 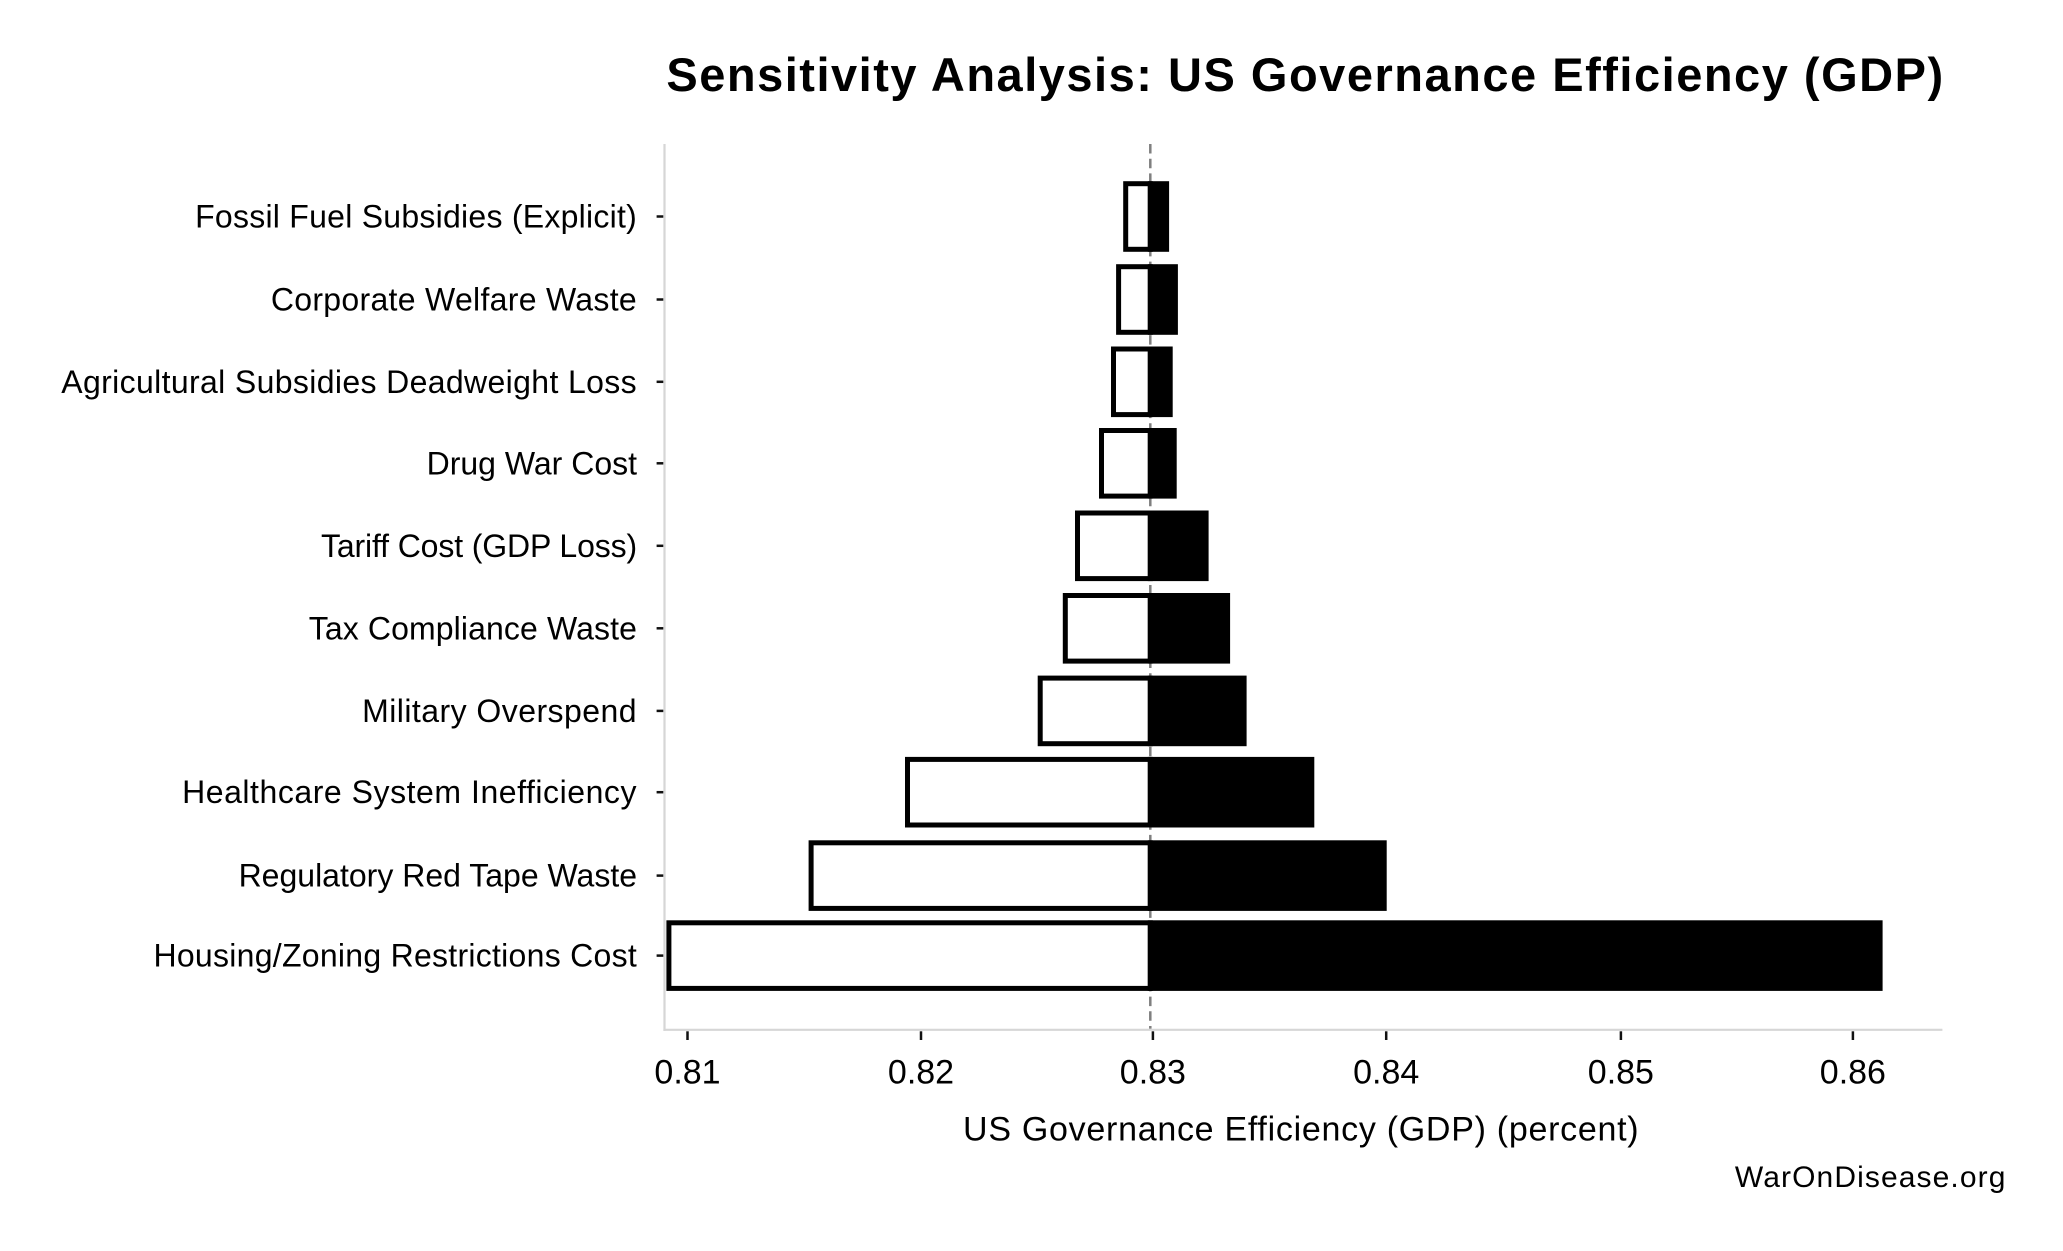 I want to click on svg-text: Military Overspend, so click(x=499, y=711).